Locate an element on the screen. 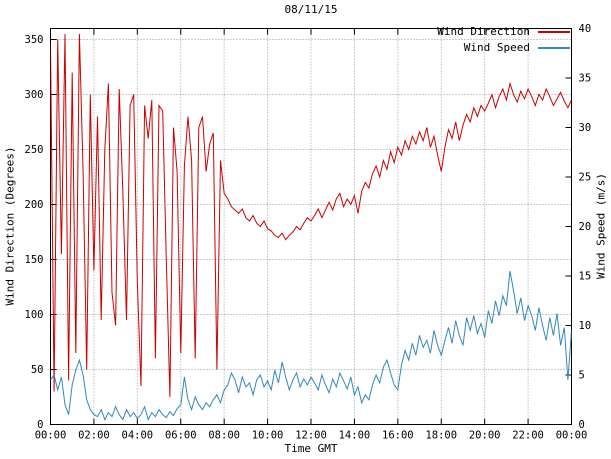  legend-item-wind-direction: Wind Direction is located at coordinates (503, 31).